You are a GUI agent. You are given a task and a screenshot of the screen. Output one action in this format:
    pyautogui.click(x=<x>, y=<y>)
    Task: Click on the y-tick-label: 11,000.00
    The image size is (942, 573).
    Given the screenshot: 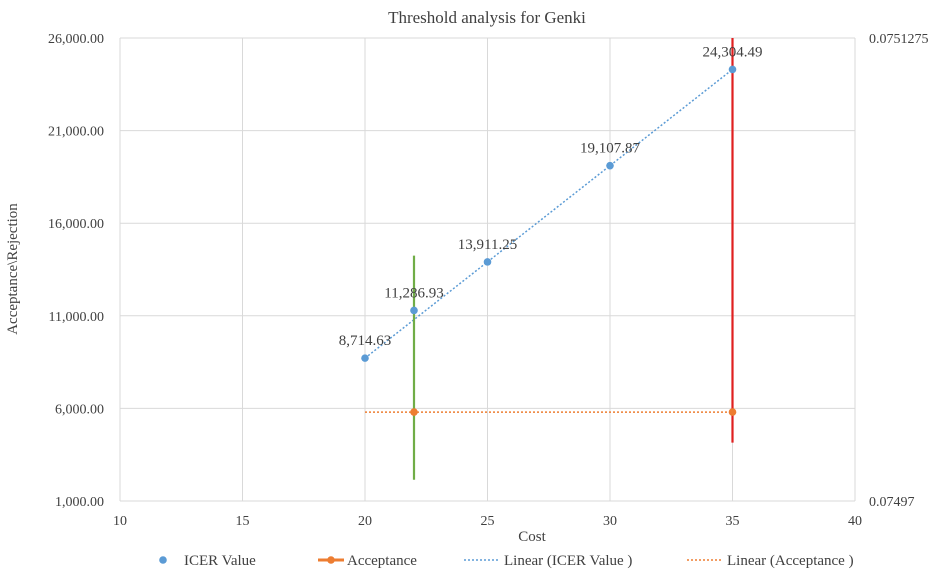 What is the action you would take?
    pyautogui.click(x=76, y=317)
    